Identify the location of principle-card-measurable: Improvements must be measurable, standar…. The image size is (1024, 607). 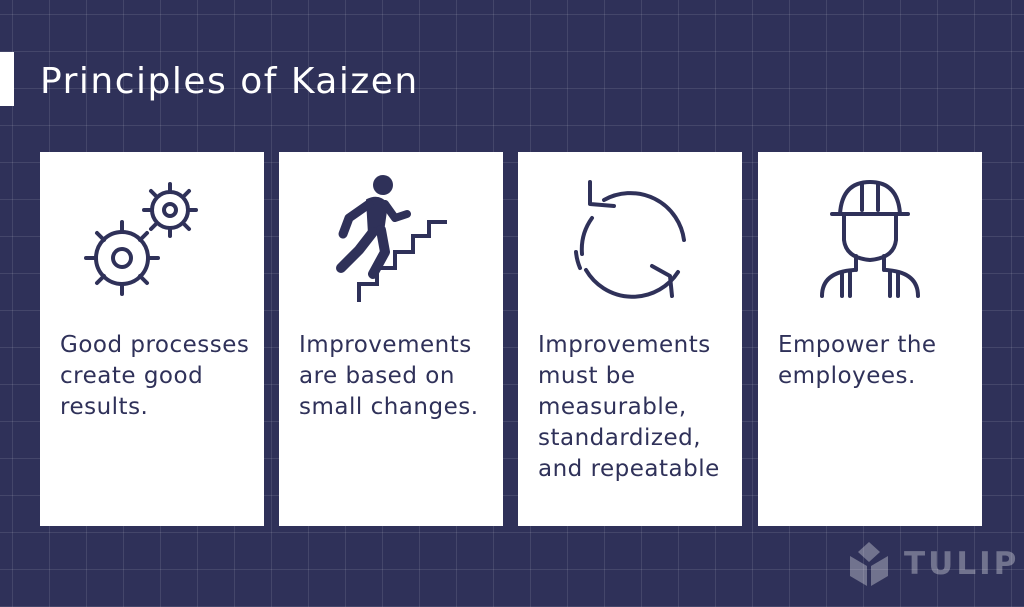
(630, 339).